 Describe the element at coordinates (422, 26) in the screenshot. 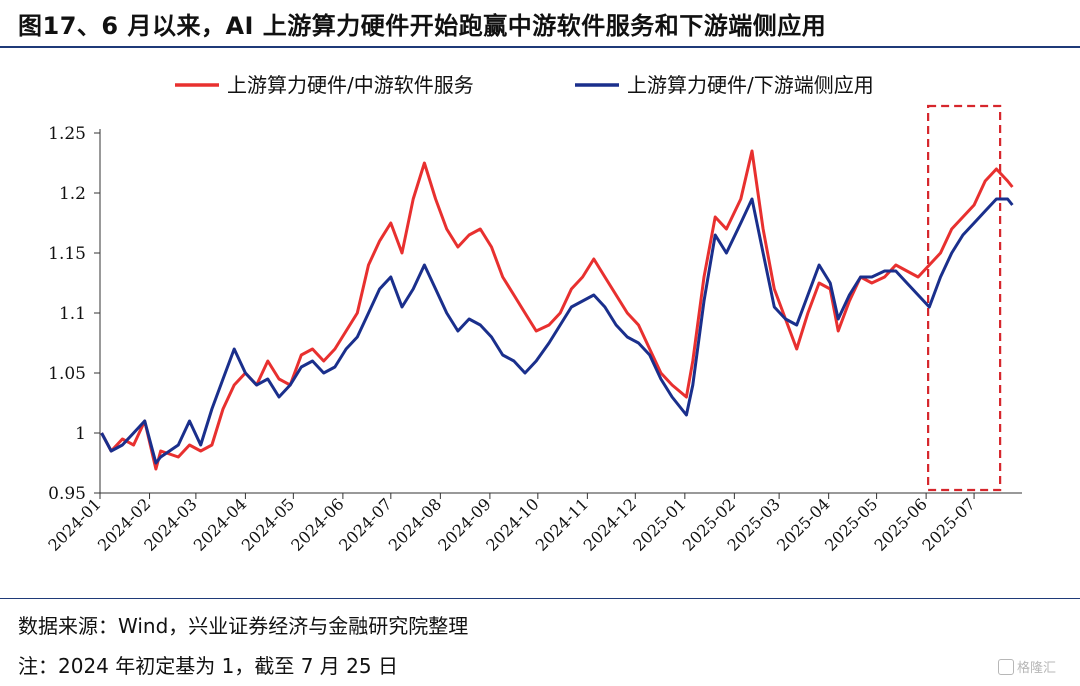

I see `figure-title: 图17、6 月以来，AI 上游算力硬件开始跑赢中游软件服务和下游端侧应用` at that location.